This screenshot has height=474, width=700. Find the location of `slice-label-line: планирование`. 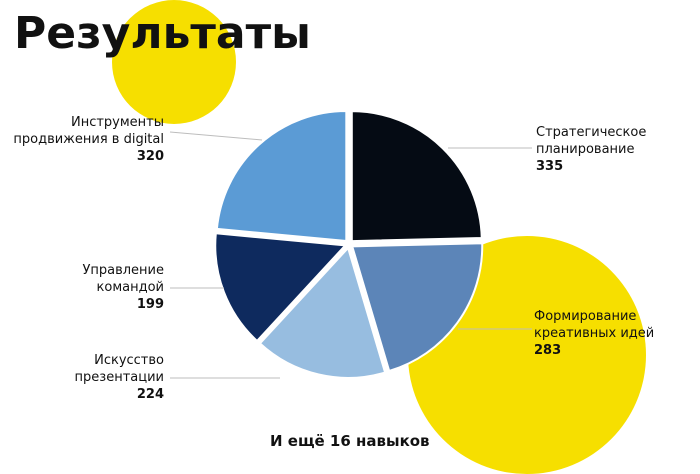

slice-label-line: планирование is located at coordinates (585, 149).